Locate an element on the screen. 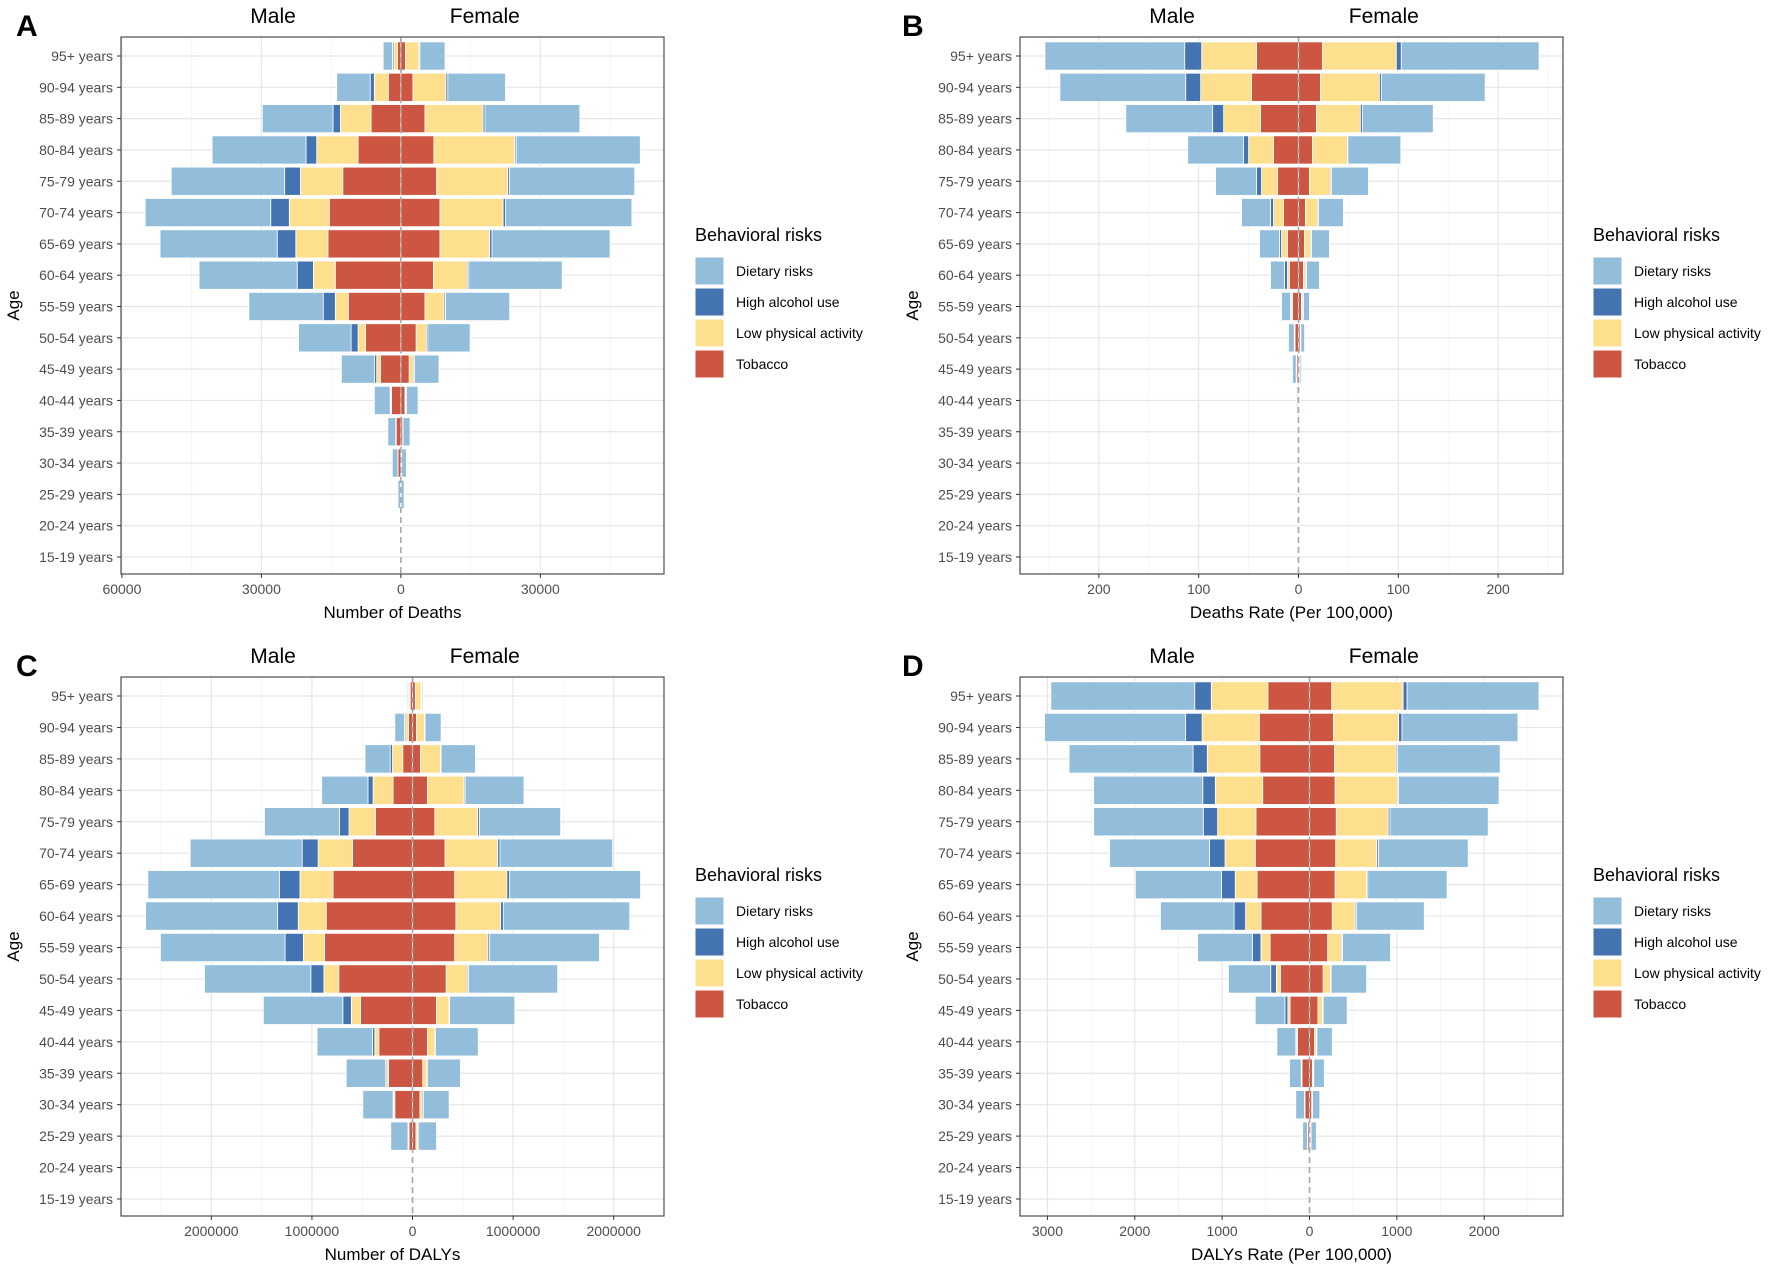  x-tick-label: 2000000 is located at coordinates (613, 1231).